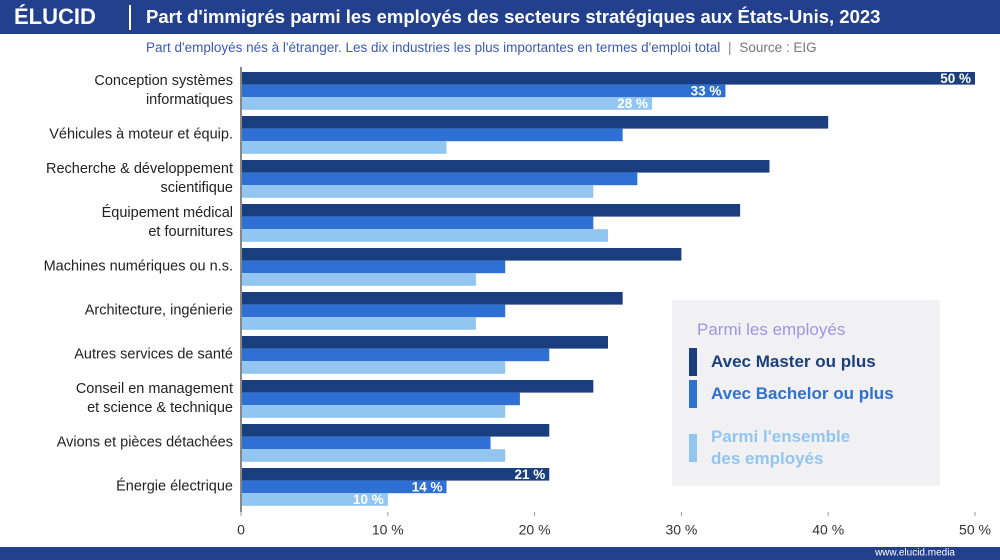 The width and height of the screenshot is (1000, 560). Describe the element at coordinates (681, 530) in the screenshot. I see `x-tick-label: 30 %` at that location.